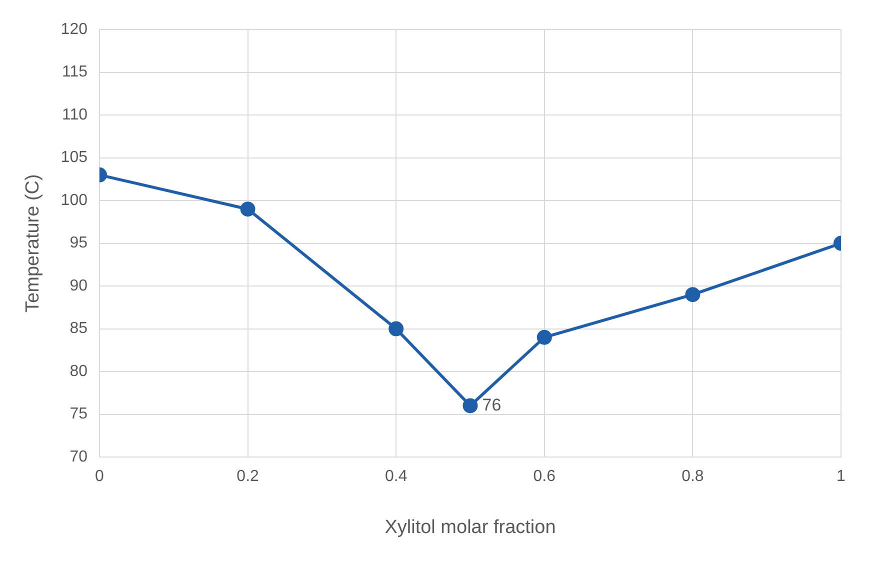  Describe the element at coordinates (470, 527) in the screenshot. I see `x-axis-title: Xylitol molar fraction` at that location.